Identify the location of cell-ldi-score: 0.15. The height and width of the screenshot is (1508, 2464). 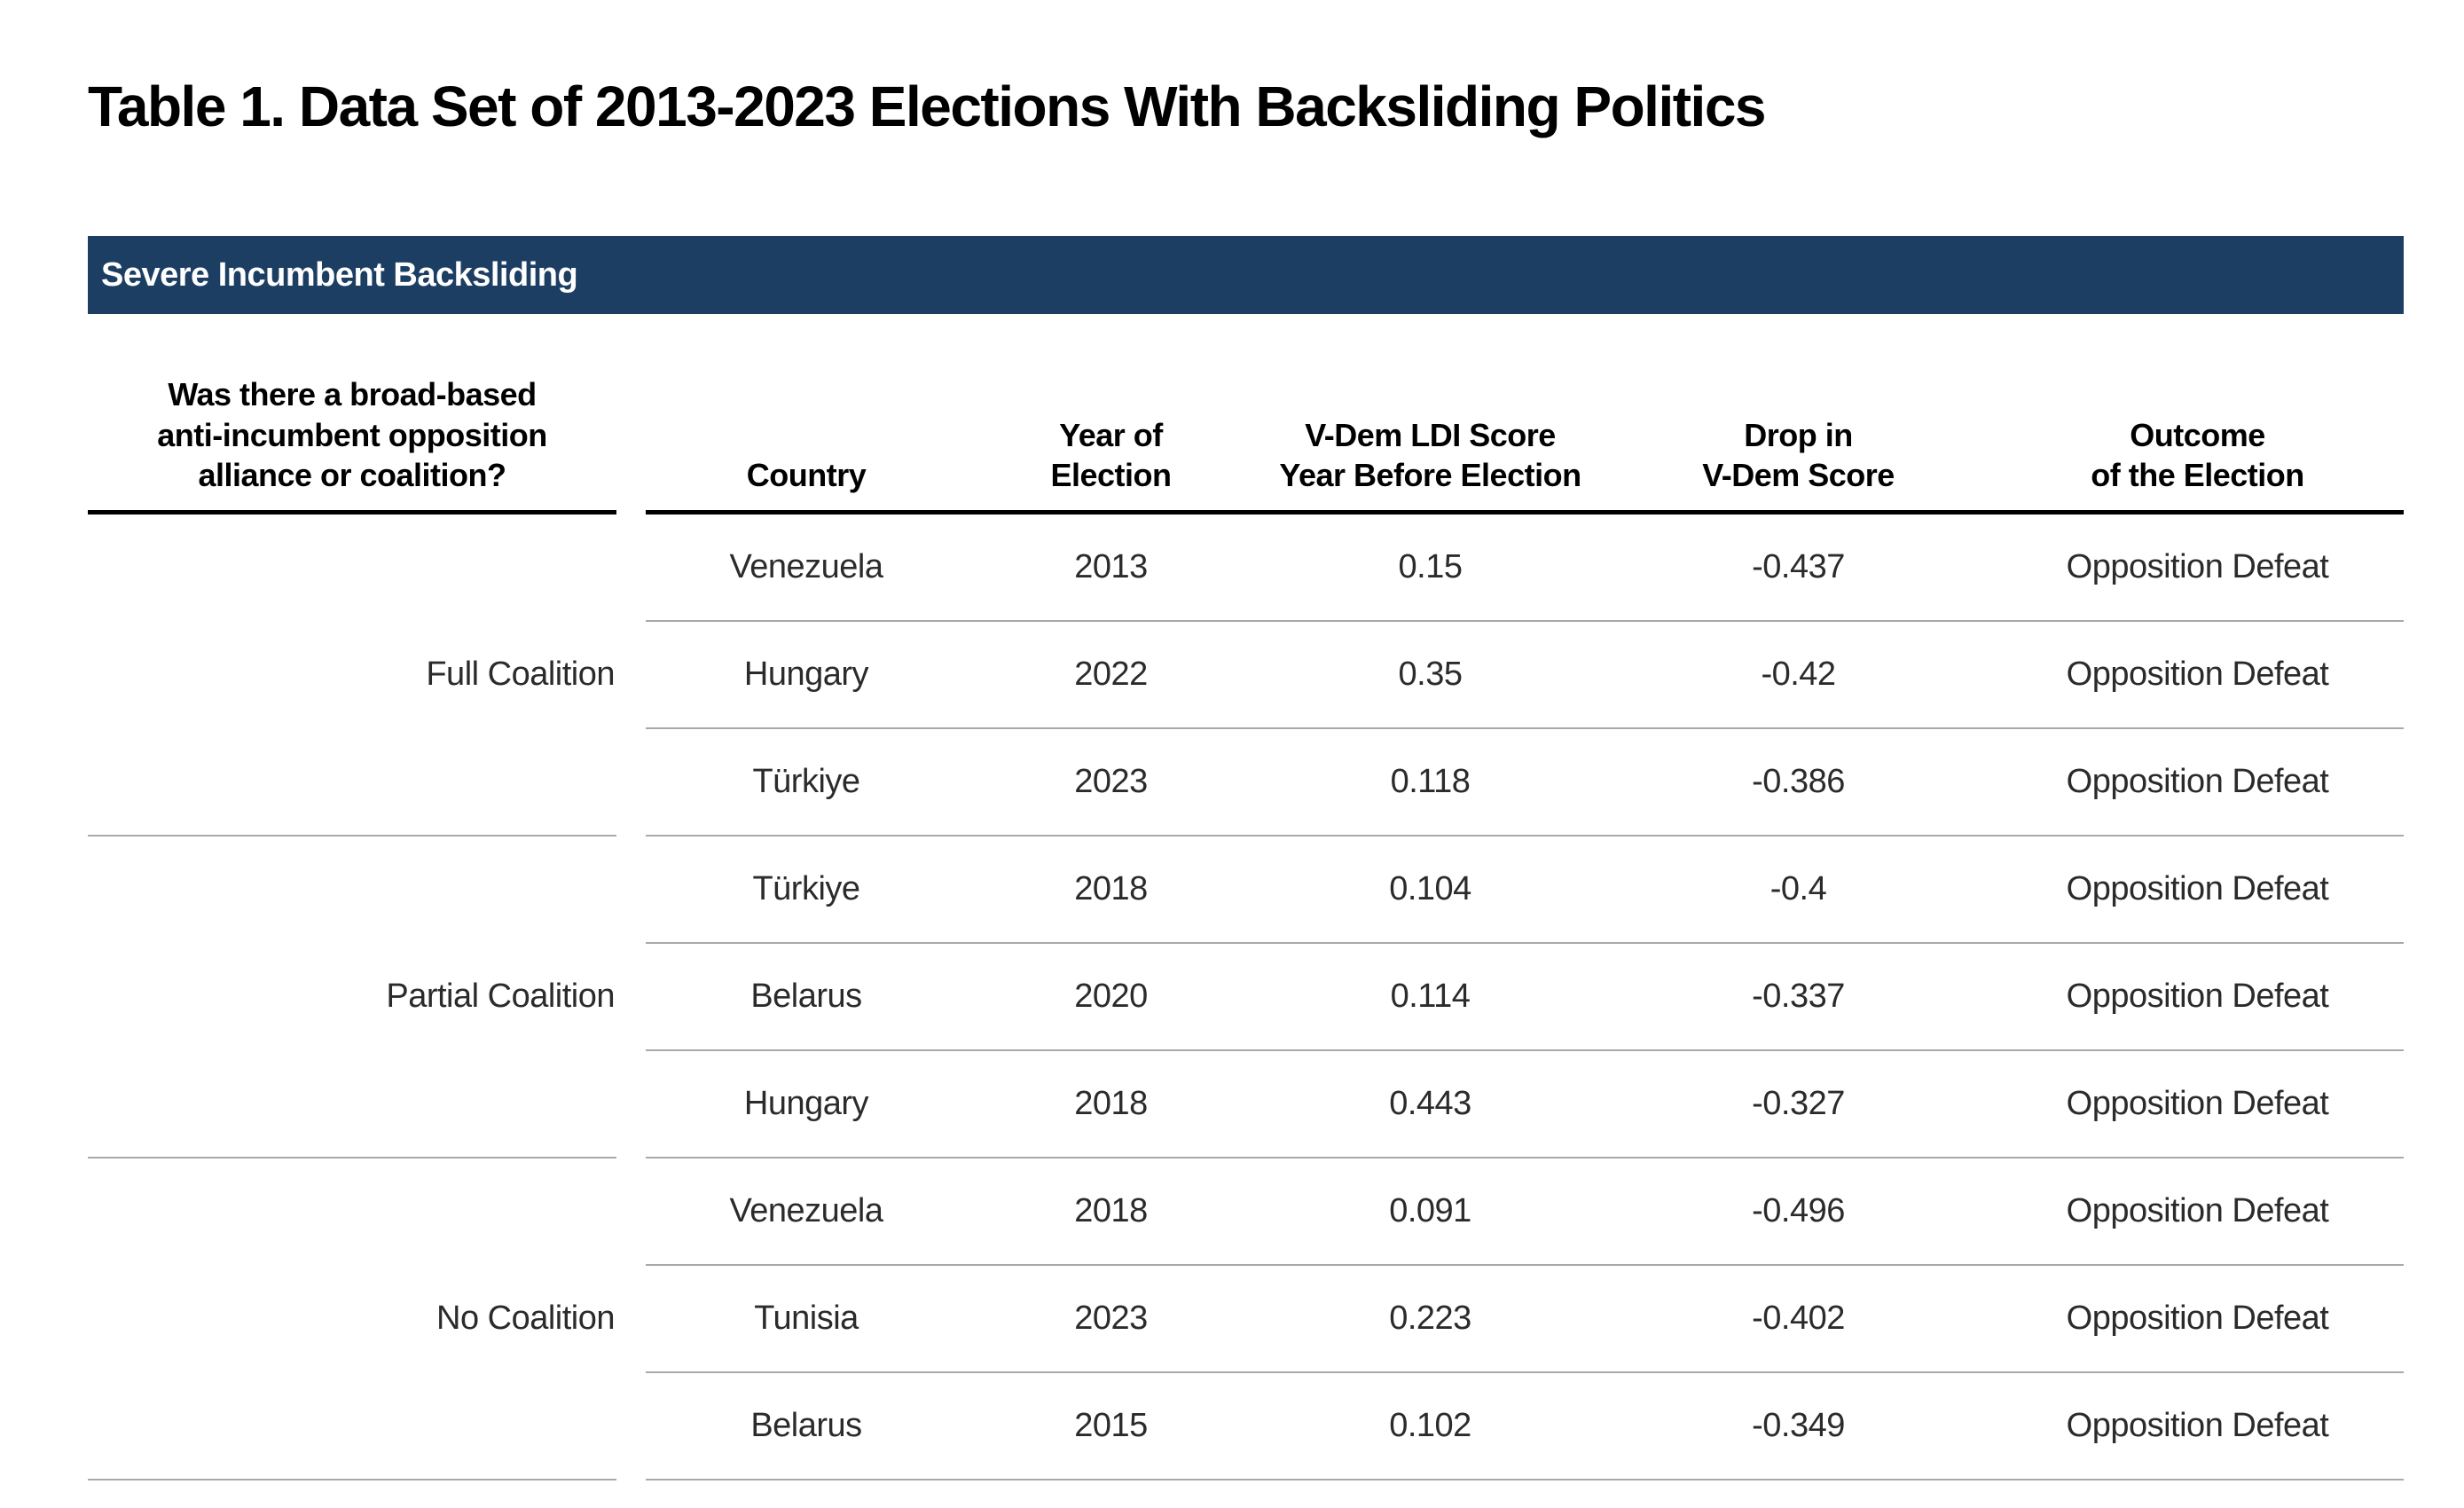
(1430, 568).